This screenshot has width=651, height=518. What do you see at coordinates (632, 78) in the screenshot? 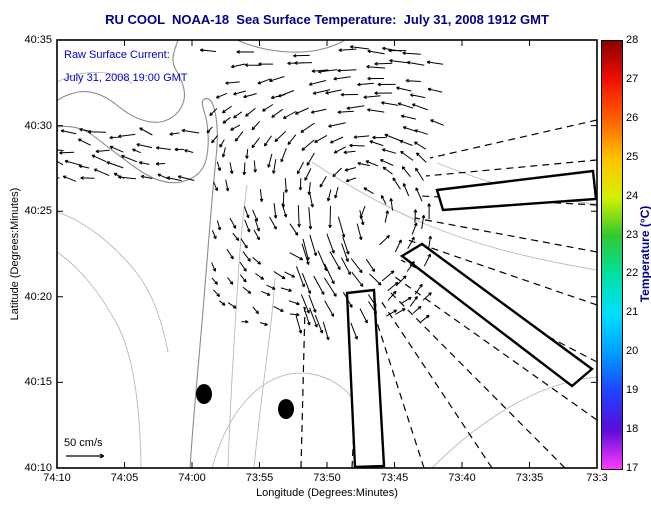
I see `colorbar-tick-label: 27` at bounding box center [632, 78].